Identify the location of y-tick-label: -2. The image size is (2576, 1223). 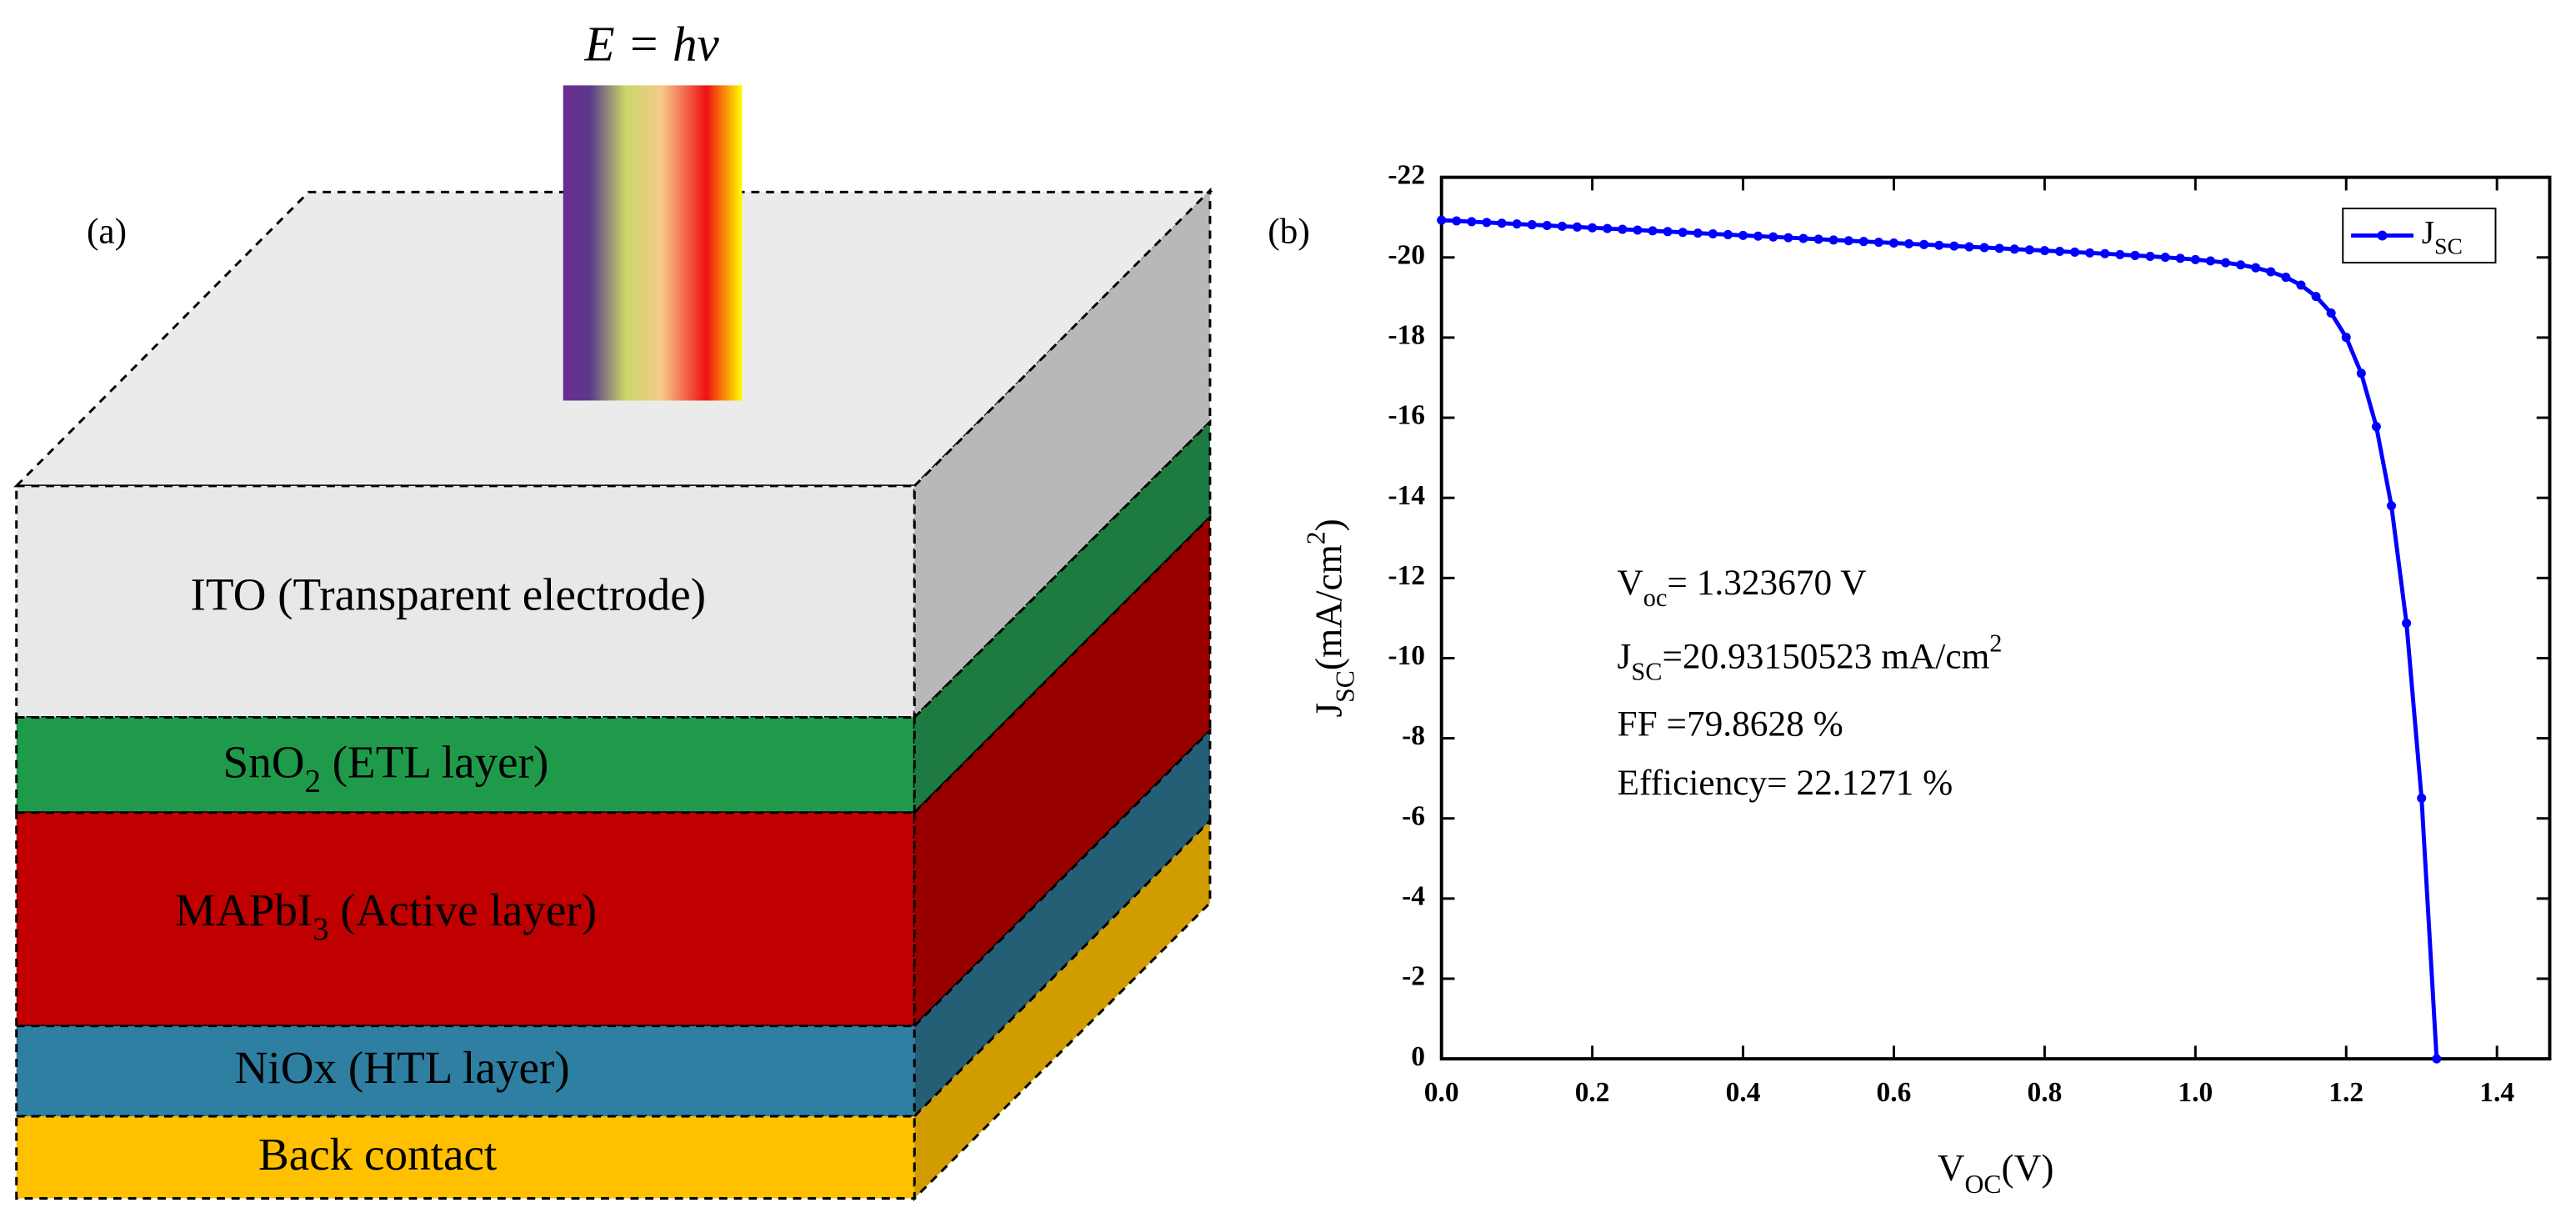
(1413, 976).